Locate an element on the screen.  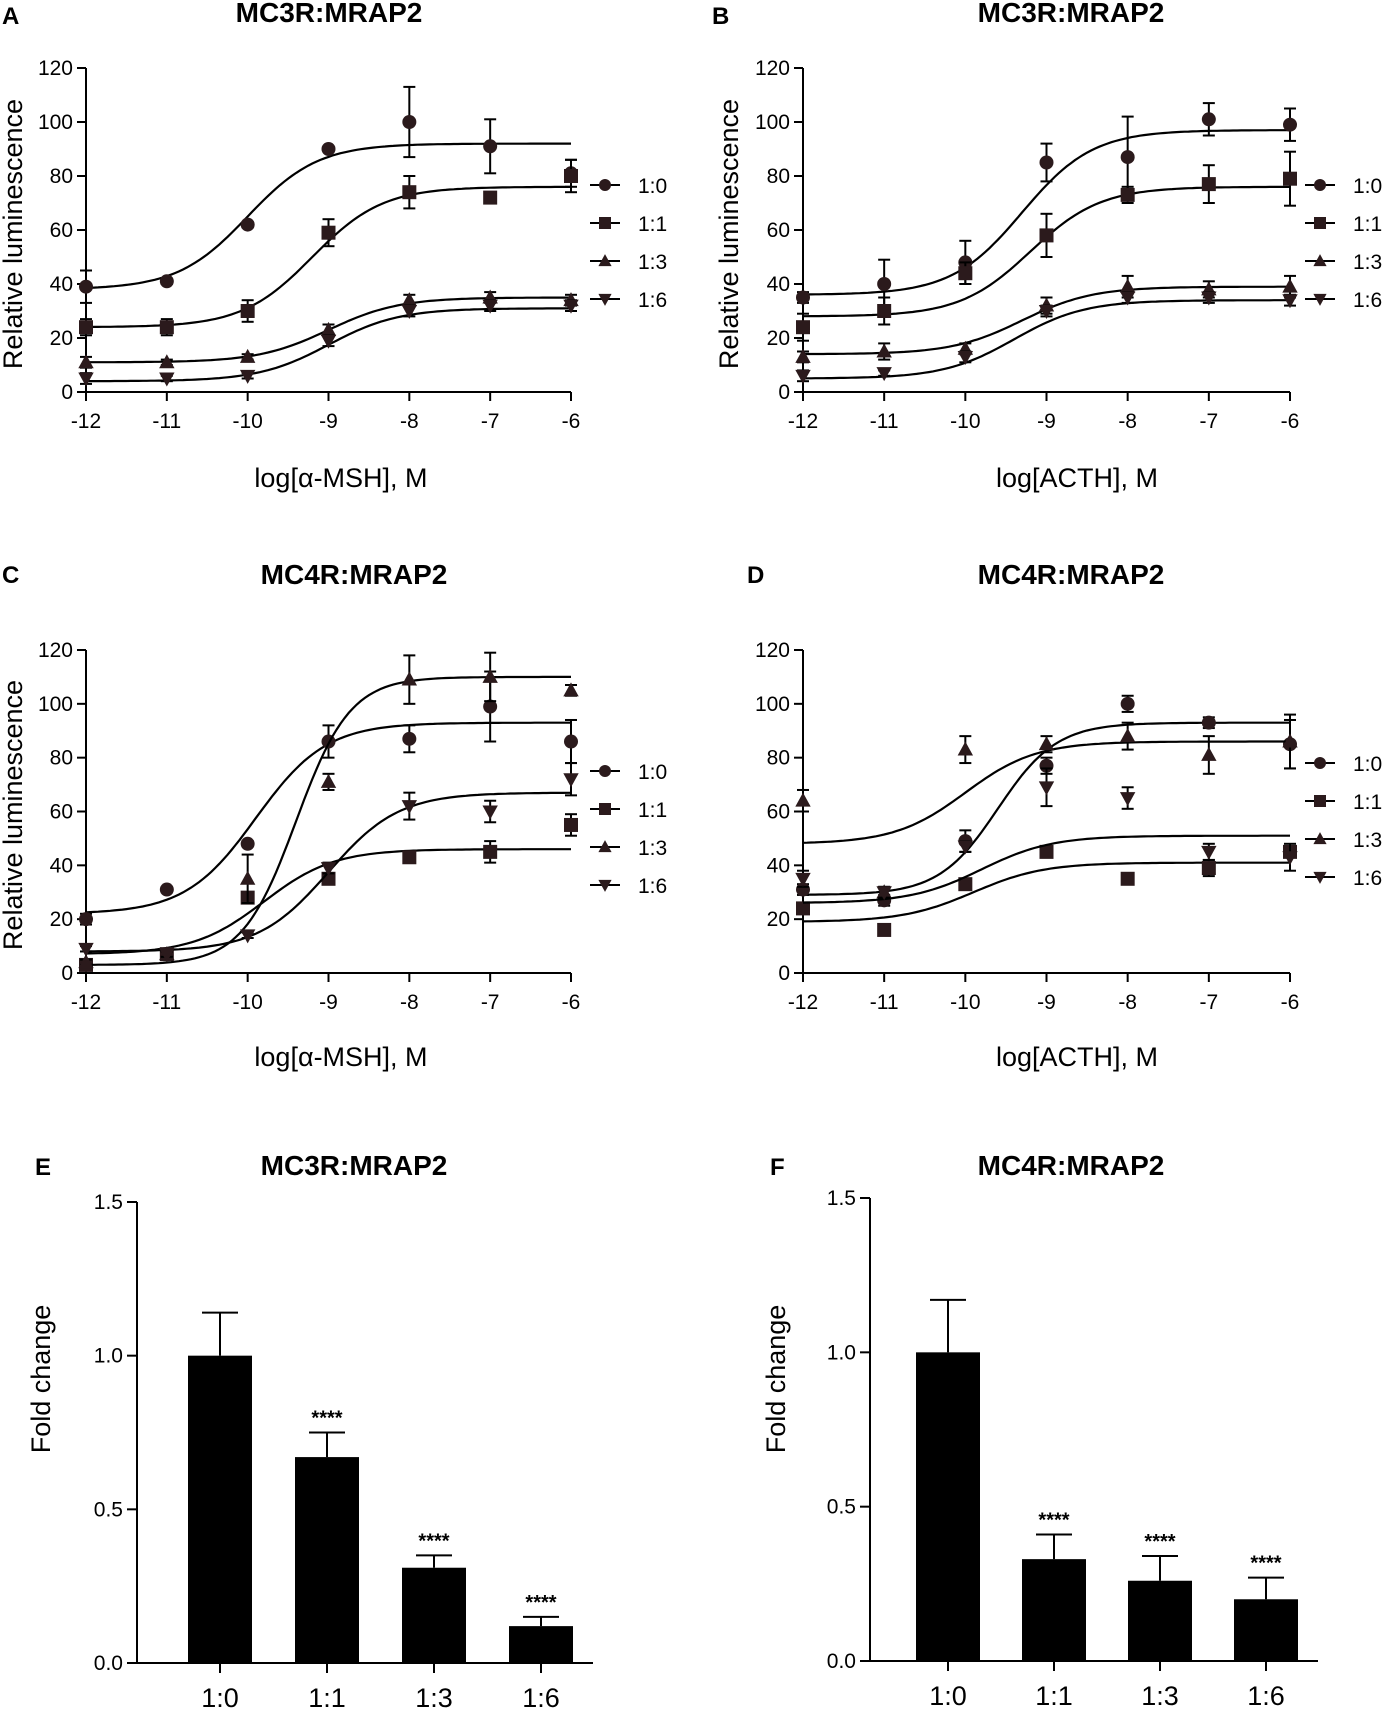
panel-letter-d: D is located at coordinates (755, 575).